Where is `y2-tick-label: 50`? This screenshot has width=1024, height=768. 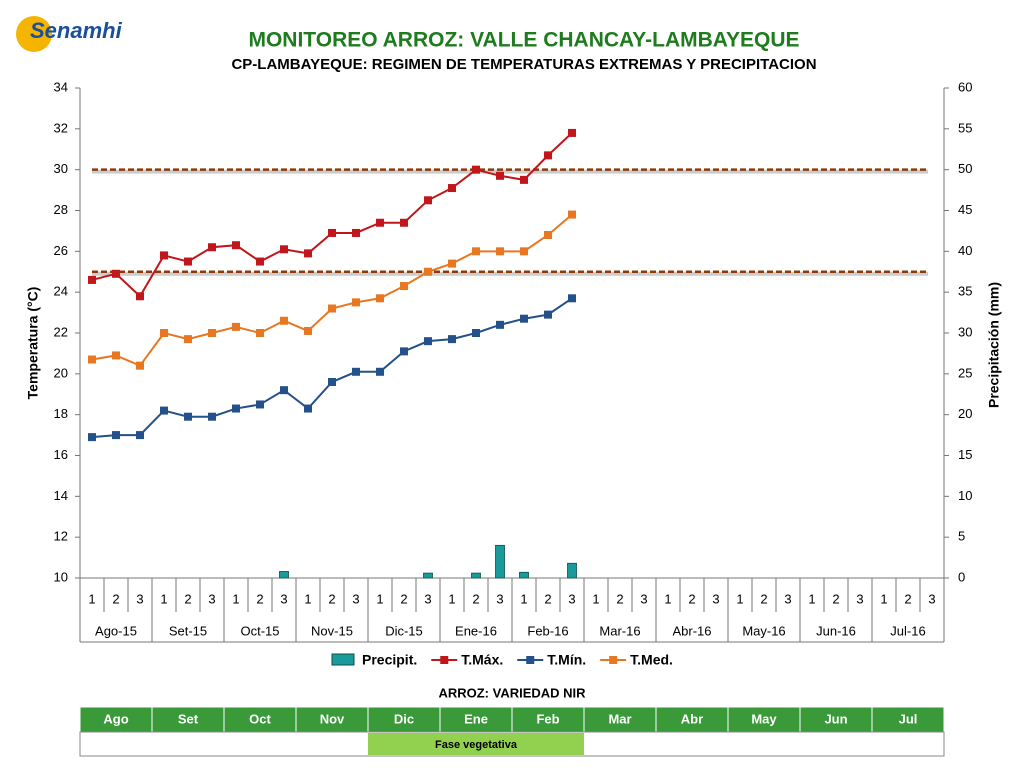
y2-tick-label: 50 is located at coordinates (965, 168).